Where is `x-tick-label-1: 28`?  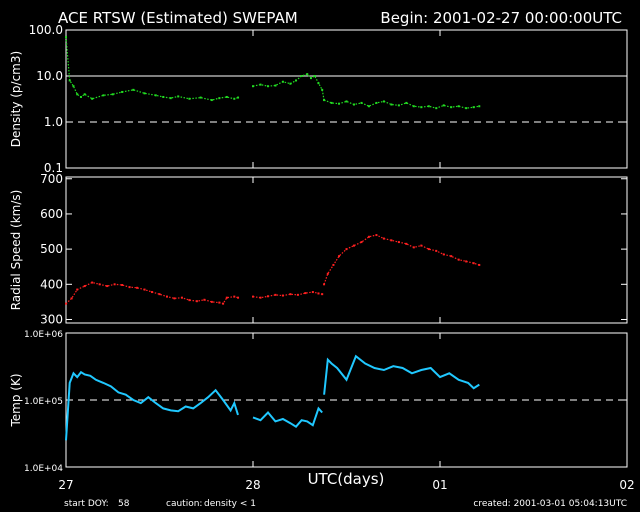 x-tick-label-1: 28 is located at coordinates (252, 485).